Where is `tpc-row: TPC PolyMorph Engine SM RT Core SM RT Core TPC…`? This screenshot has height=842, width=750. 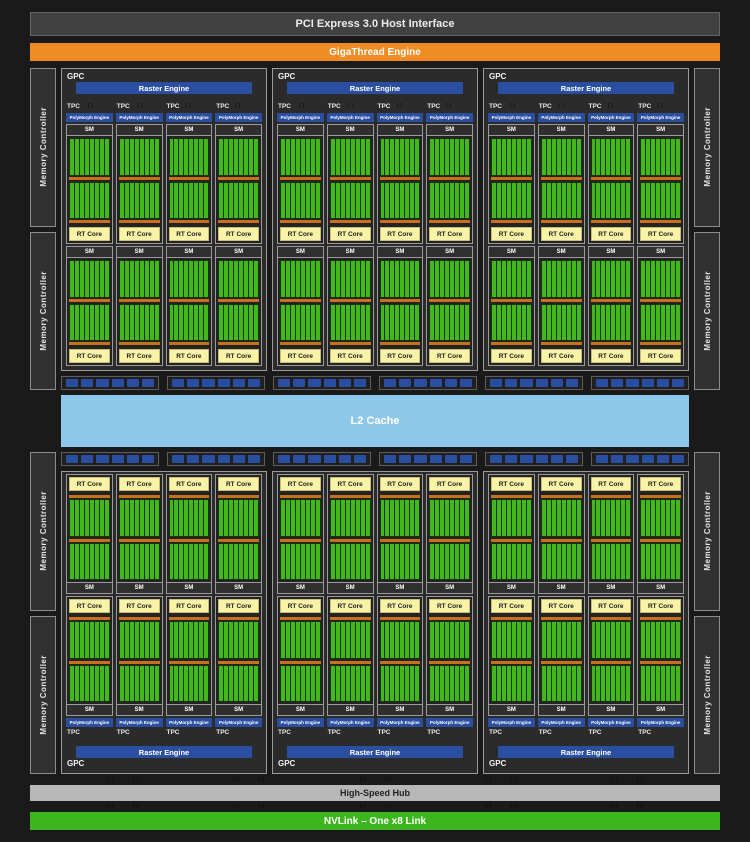
tpc-row: TPC PolyMorph Engine SM RT Core SM RT Core TPC… is located at coordinates (164, 605).